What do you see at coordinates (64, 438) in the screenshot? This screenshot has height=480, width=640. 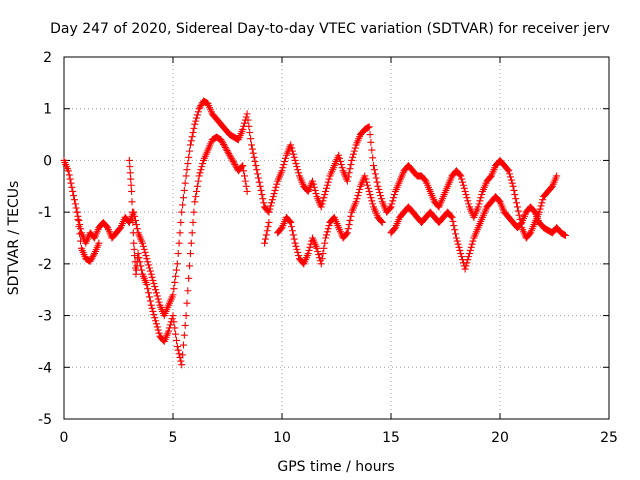 I see `x-tick-label: 0` at bounding box center [64, 438].